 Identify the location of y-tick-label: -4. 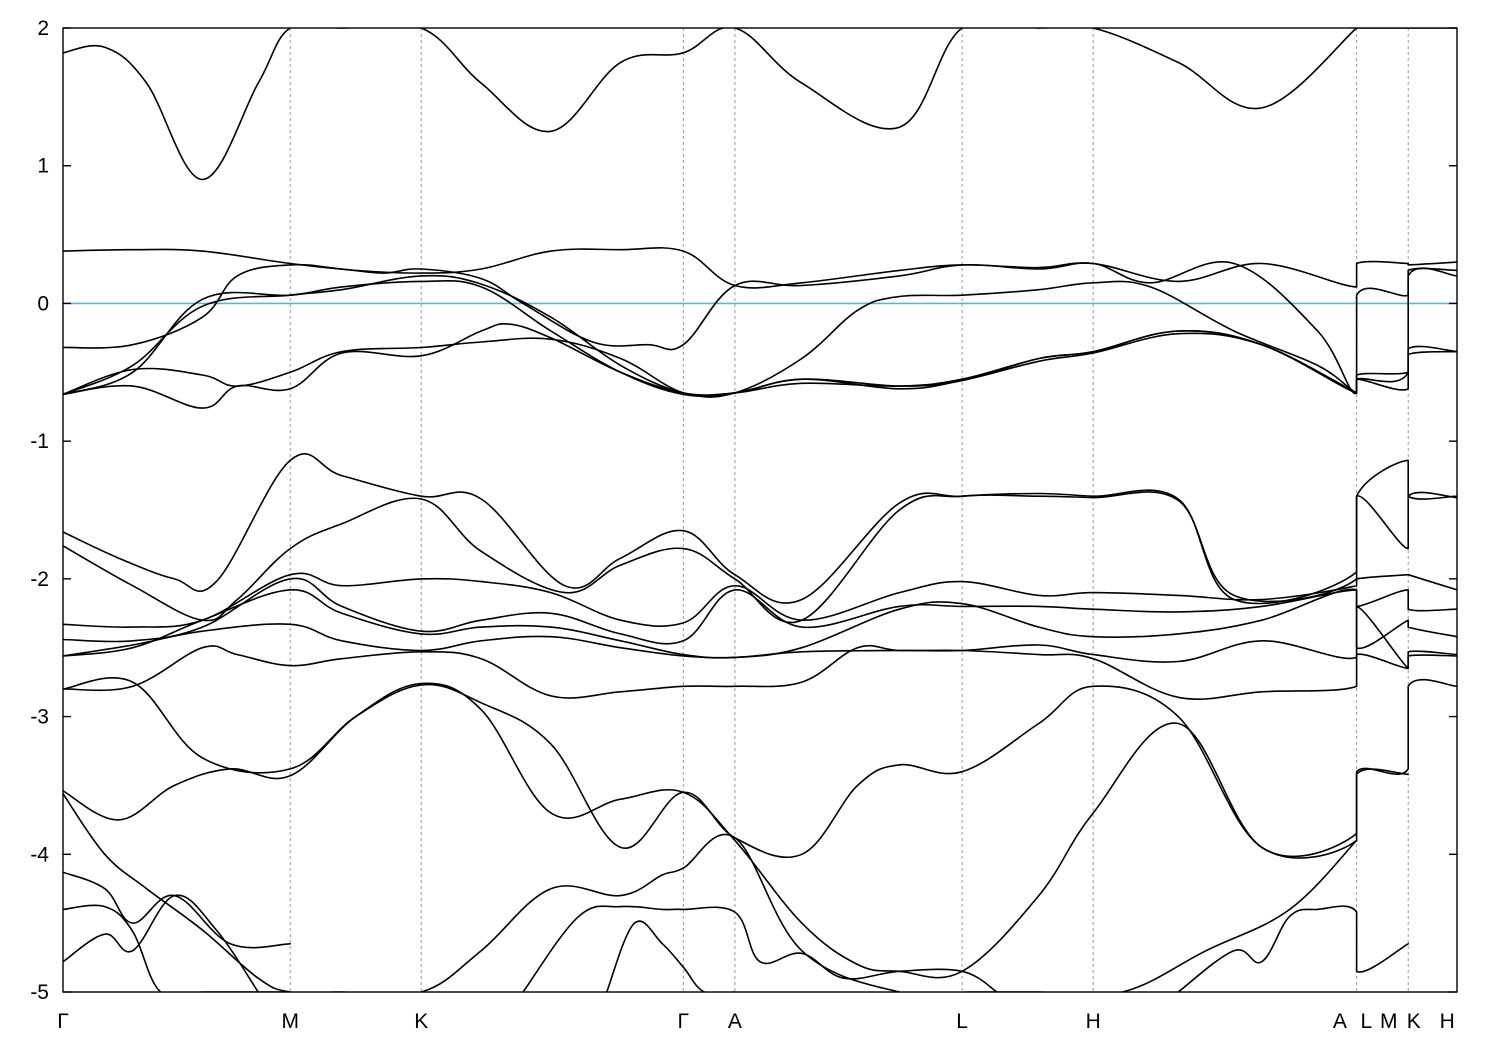
(39, 854).